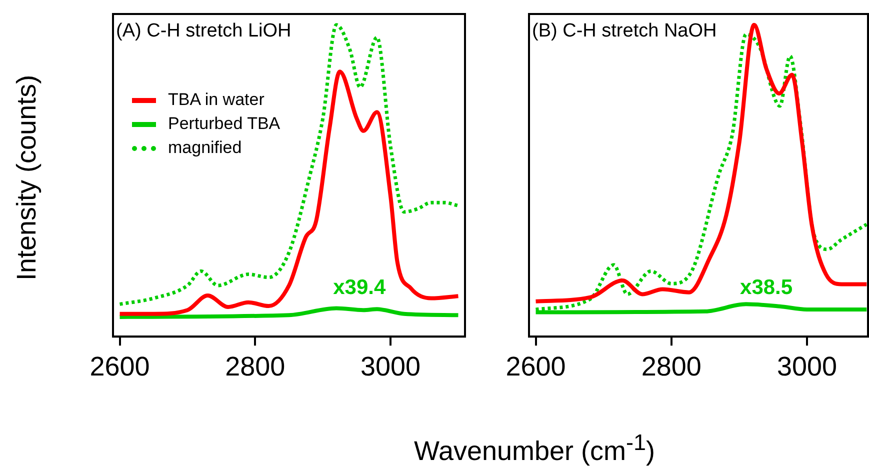 The width and height of the screenshot is (869, 472). Describe the element at coordinates (359, 287) in the screenshot. I see `annotation: x39.4` at that location.